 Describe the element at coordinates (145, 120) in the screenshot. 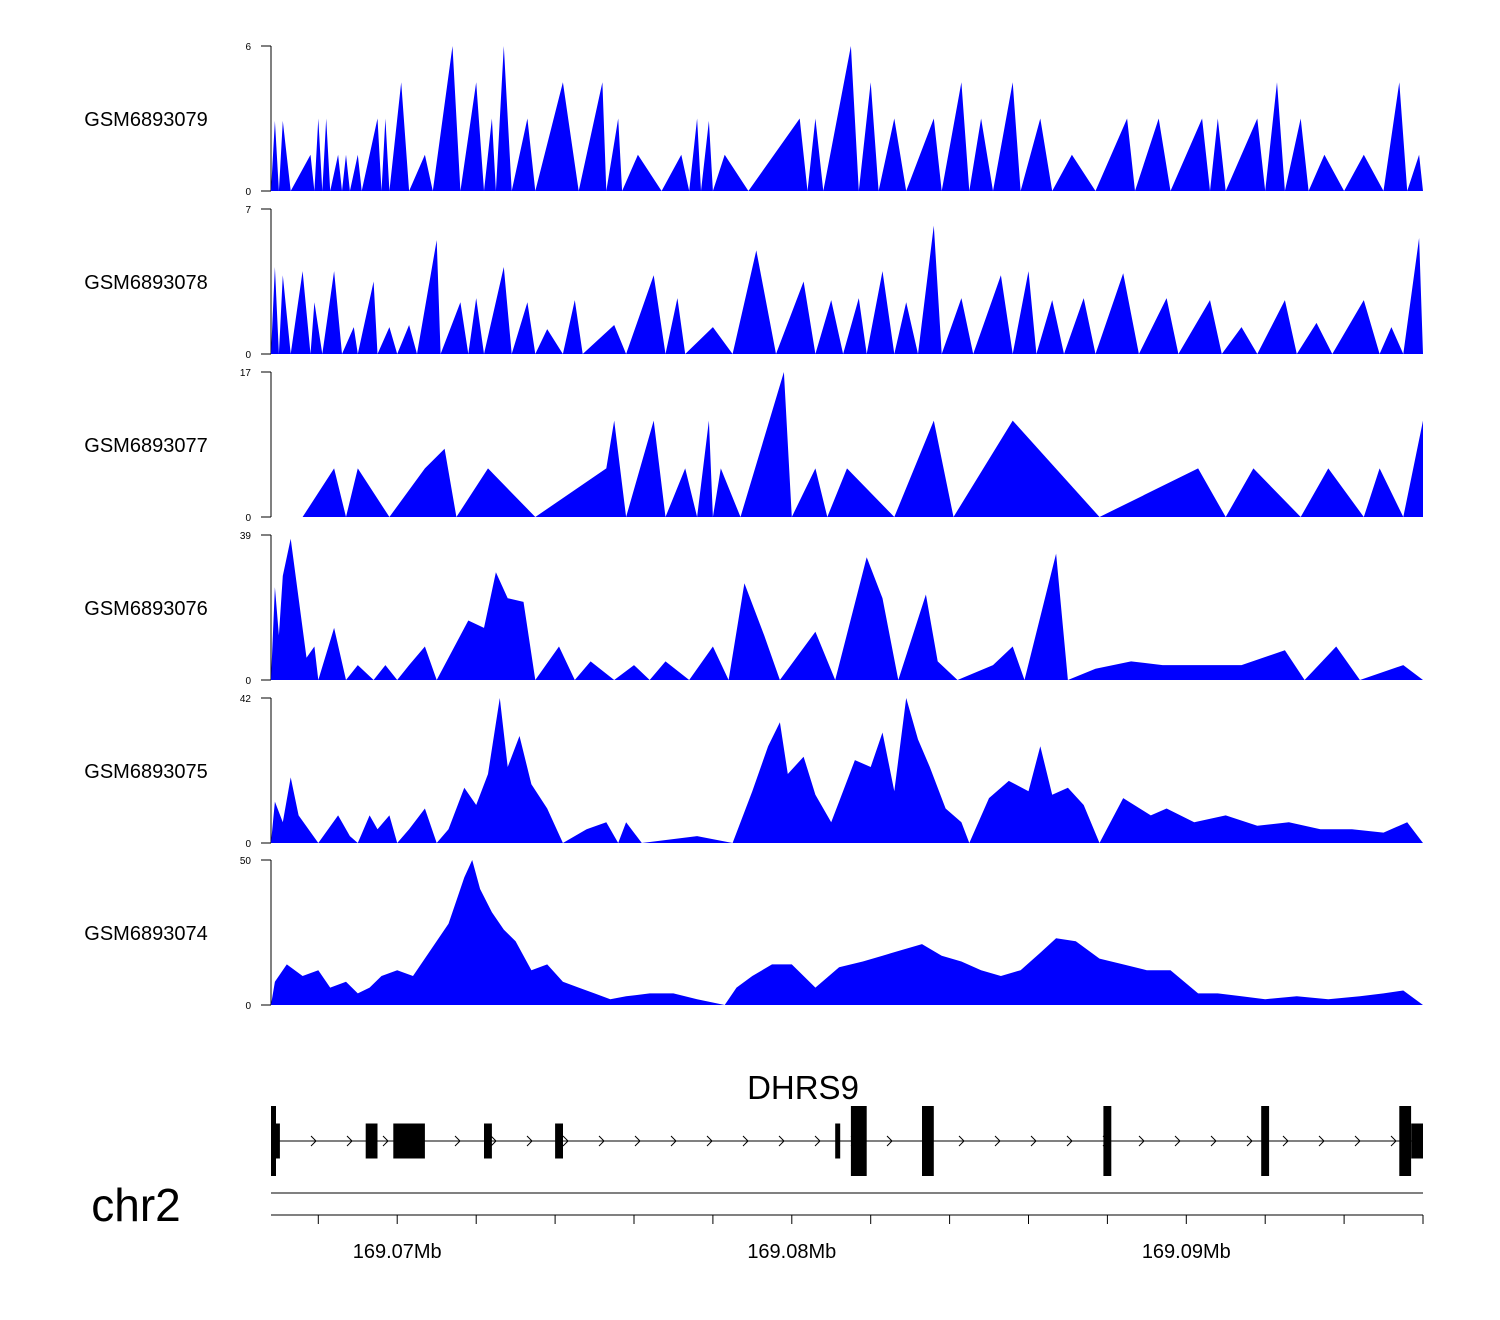

I see `track-label: GSM6893079` at that location.